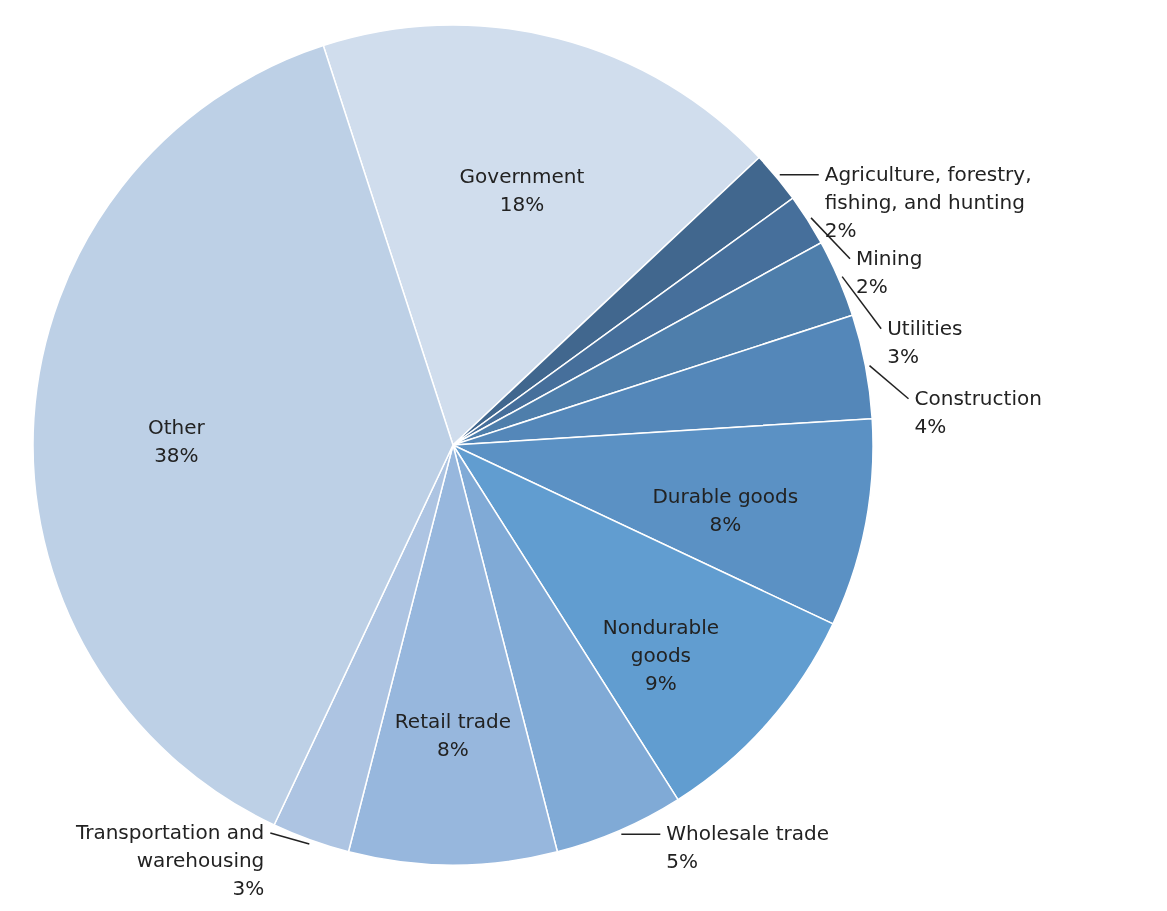 The width and height of the screenshot is (1167, 911). What do you see at coordinates (682, 861) in the screenshot?
I see `data-label: 5%` at bounding box center [682, 861].